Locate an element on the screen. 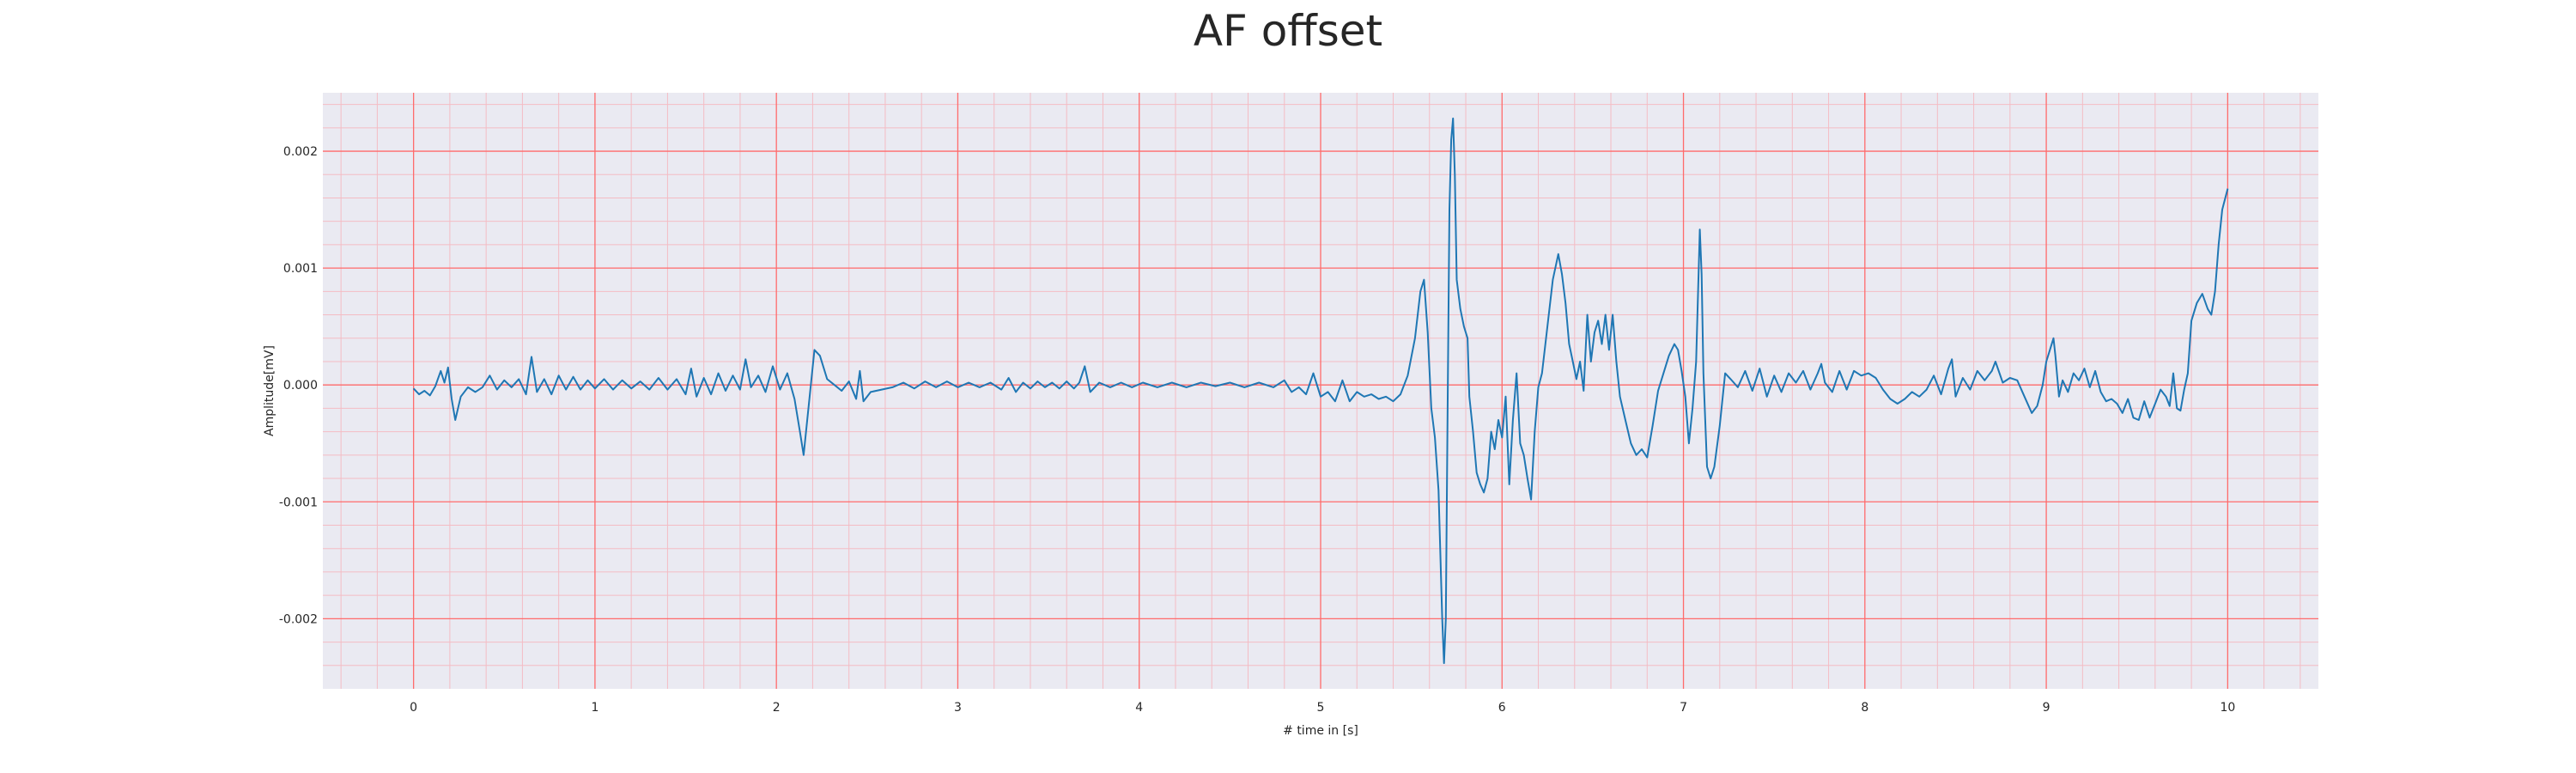 Image resolution: width=2576 pixels, height=773 pixels. x-tick-labels: 0 1 2 3 4 5 6 7 8 9 10 is located at coordinates (1323, 708).